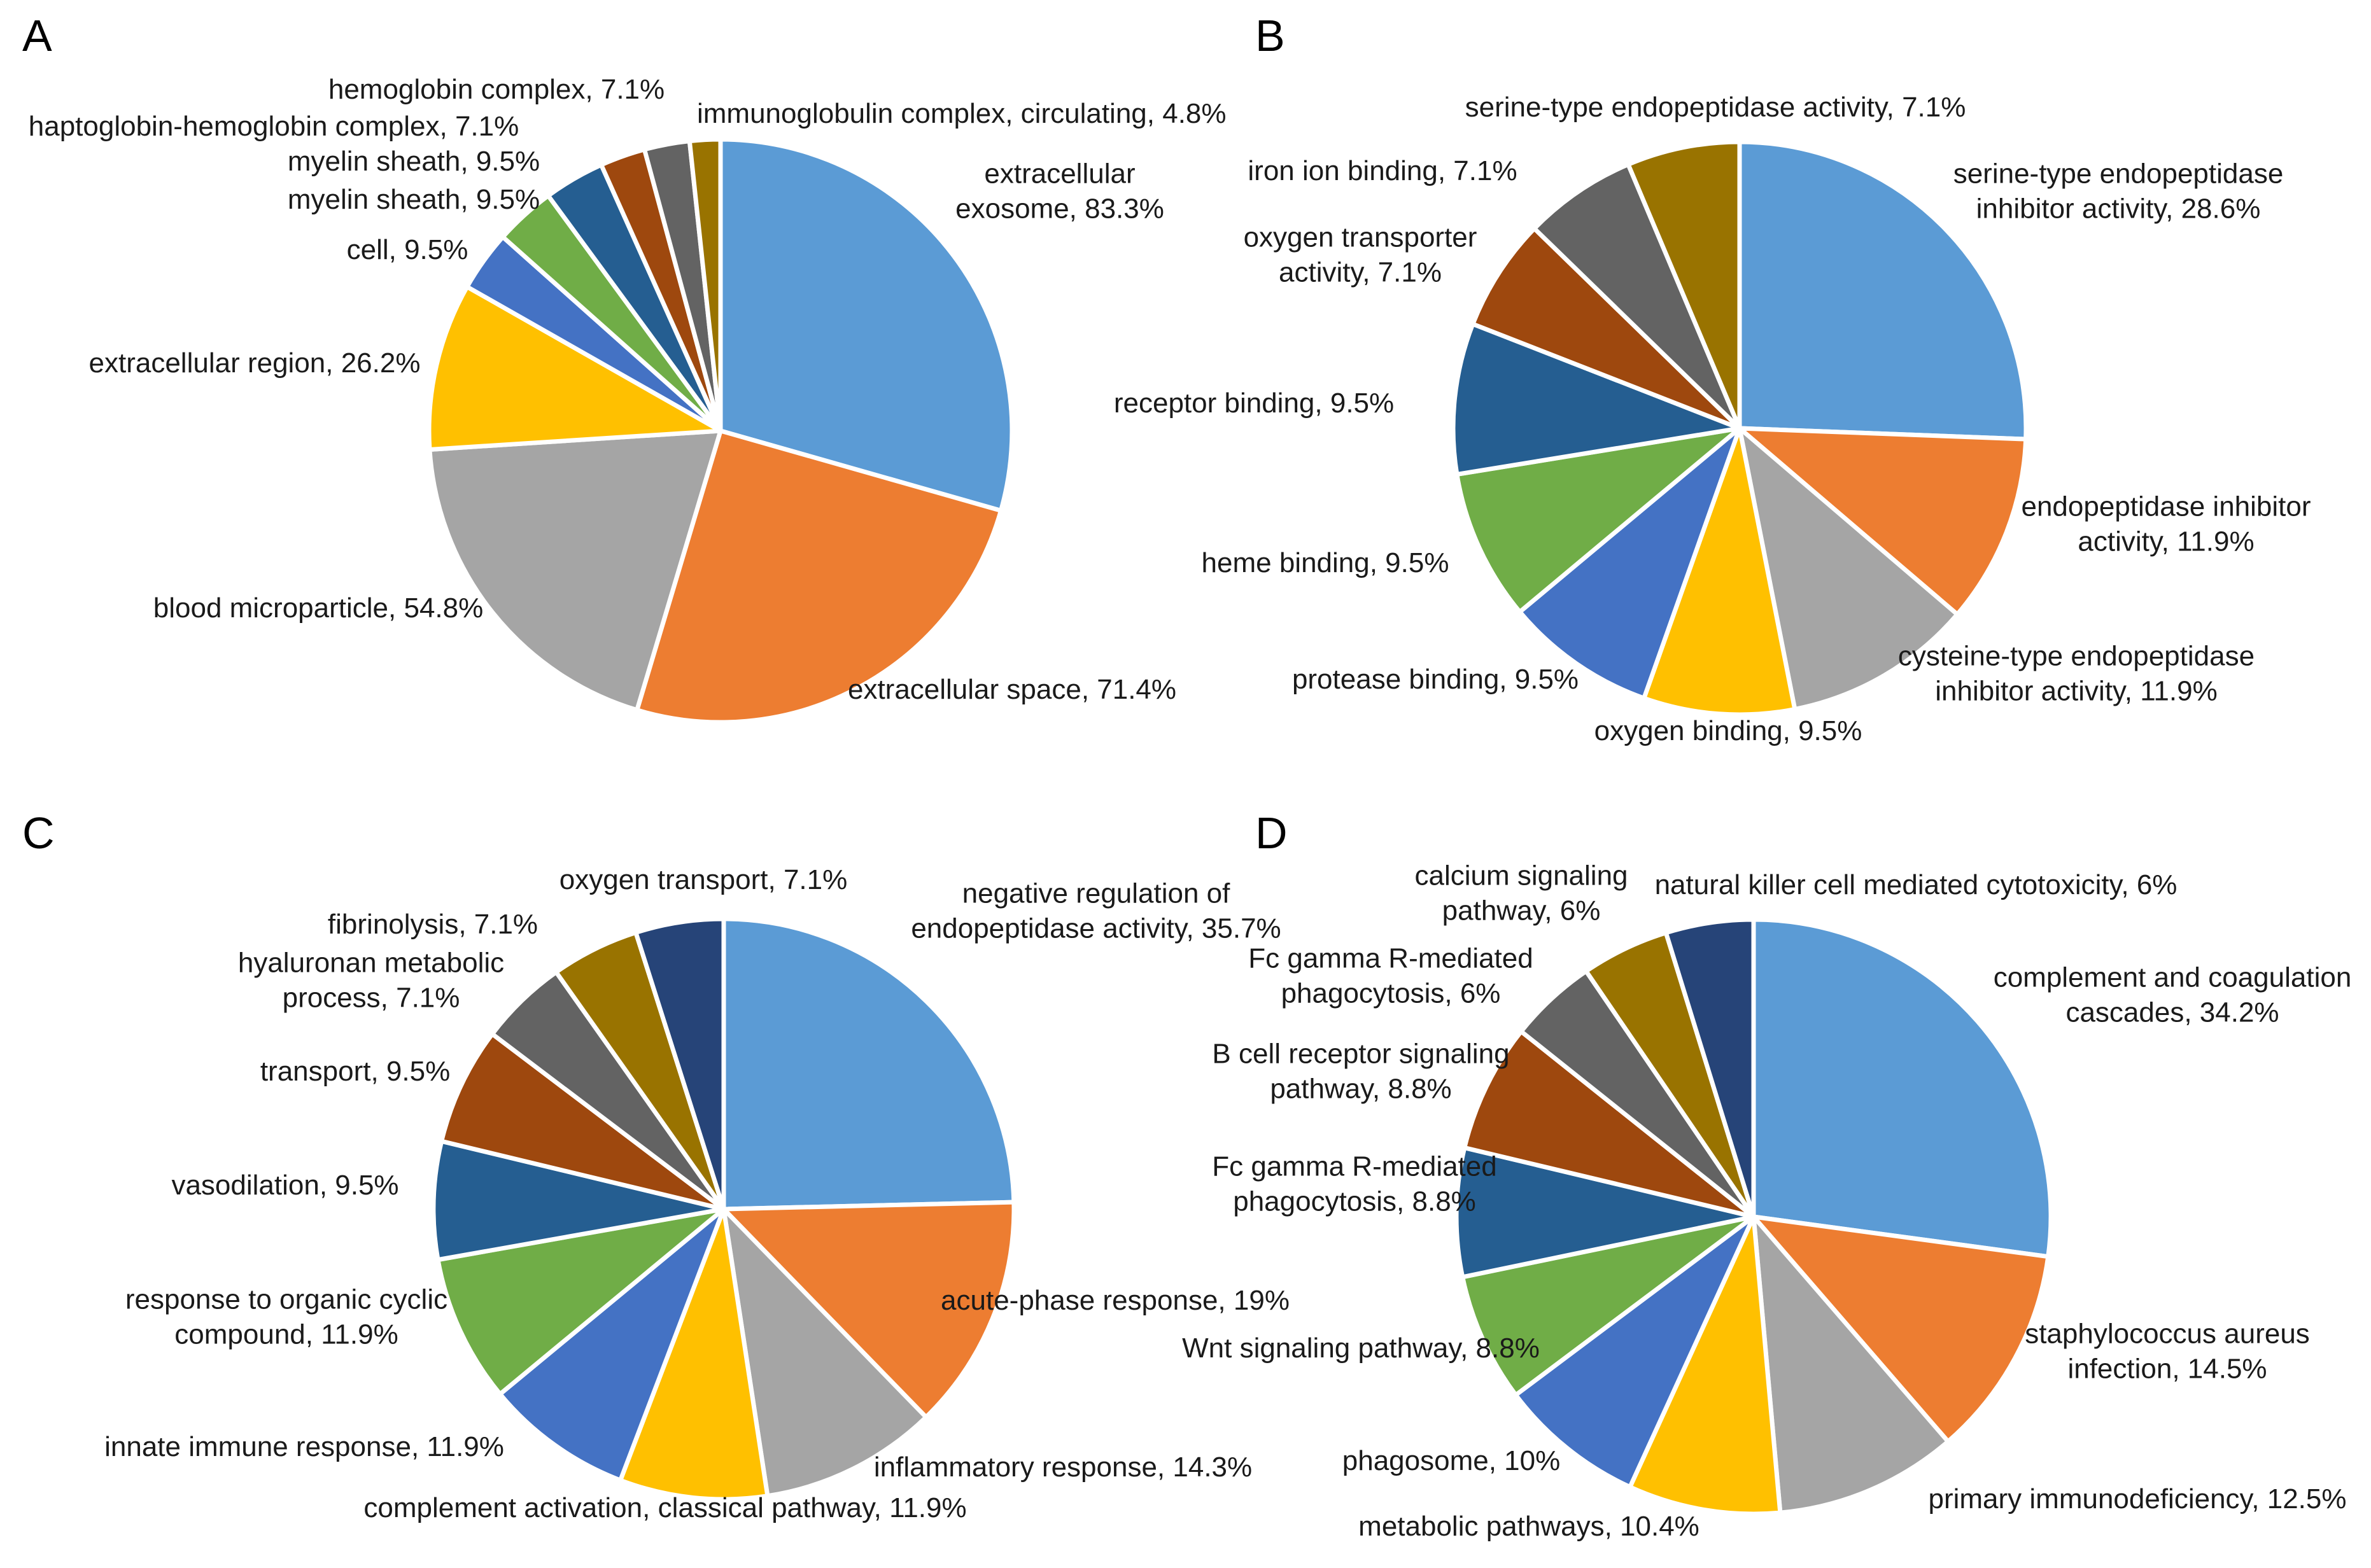 Image resolution: width=2371 pixels, height=1568 pixels. Describe the element at coordinates (2166, 541) in the screenshot. I see `data-label: activity, 11.9%` at that location.